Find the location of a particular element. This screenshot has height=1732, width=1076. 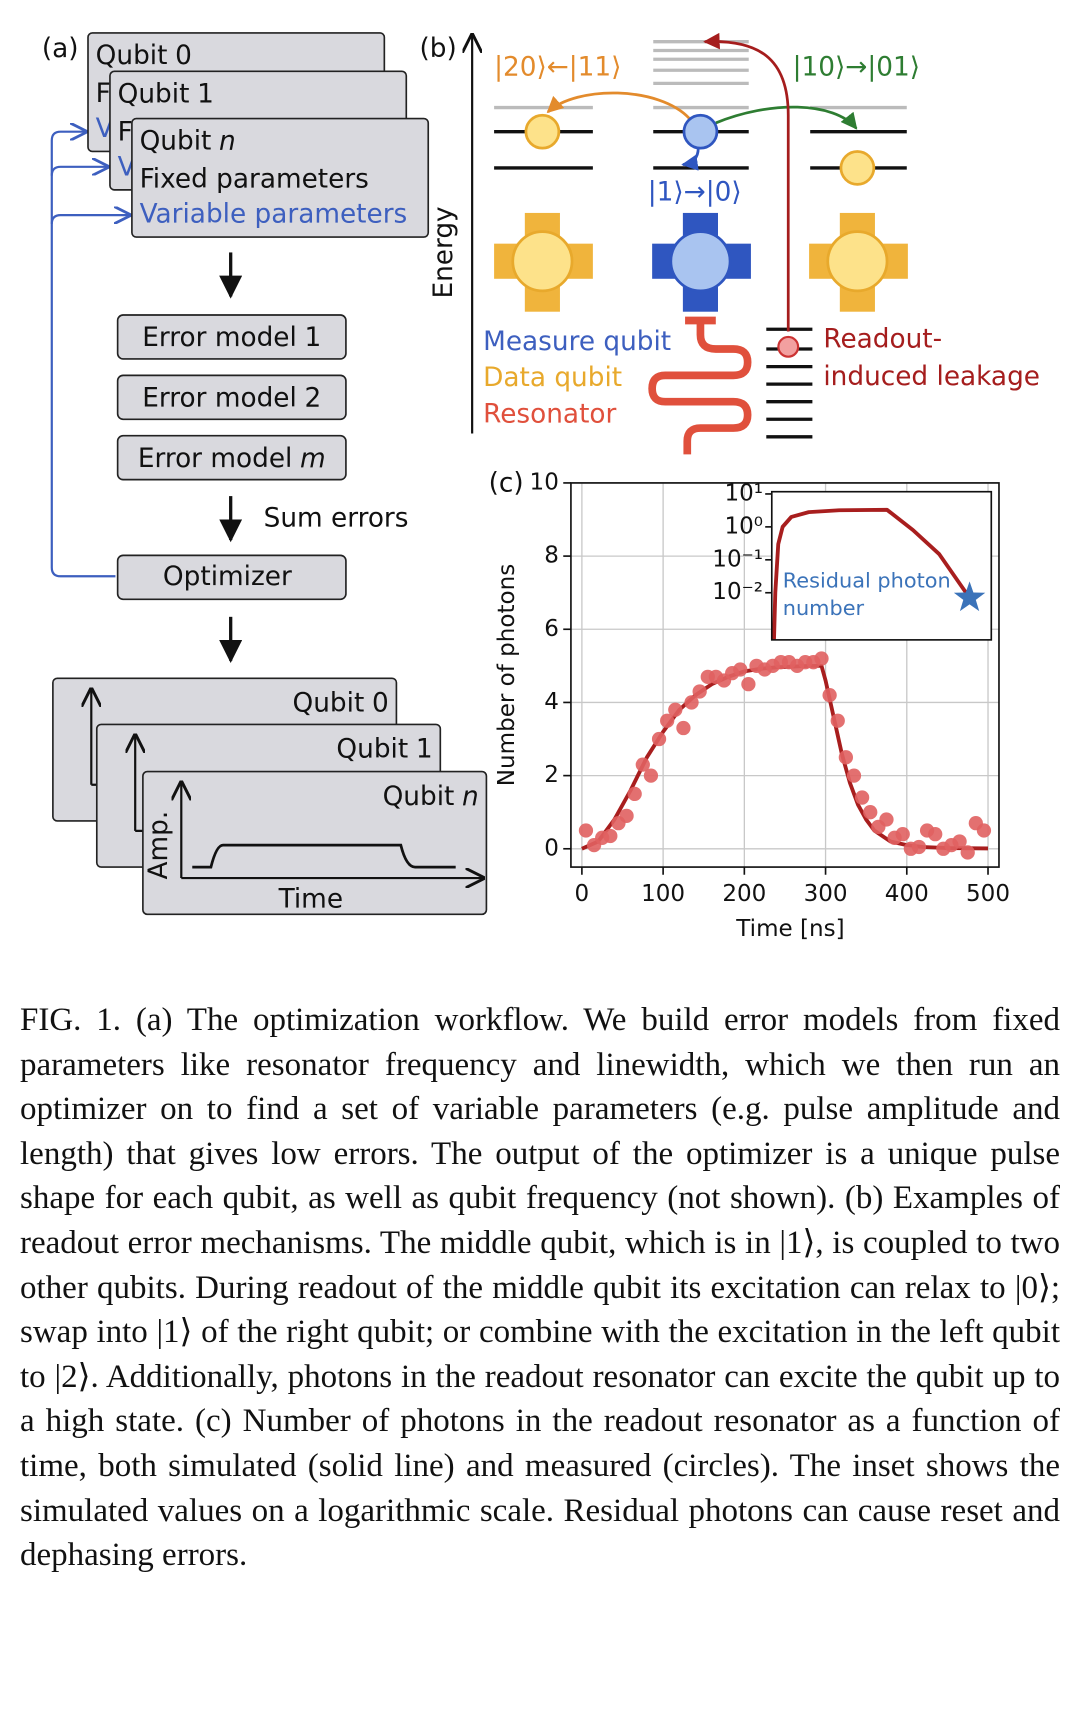

inset-y-tick-label: 10⁻¹ is located at coordinates (737, 559).